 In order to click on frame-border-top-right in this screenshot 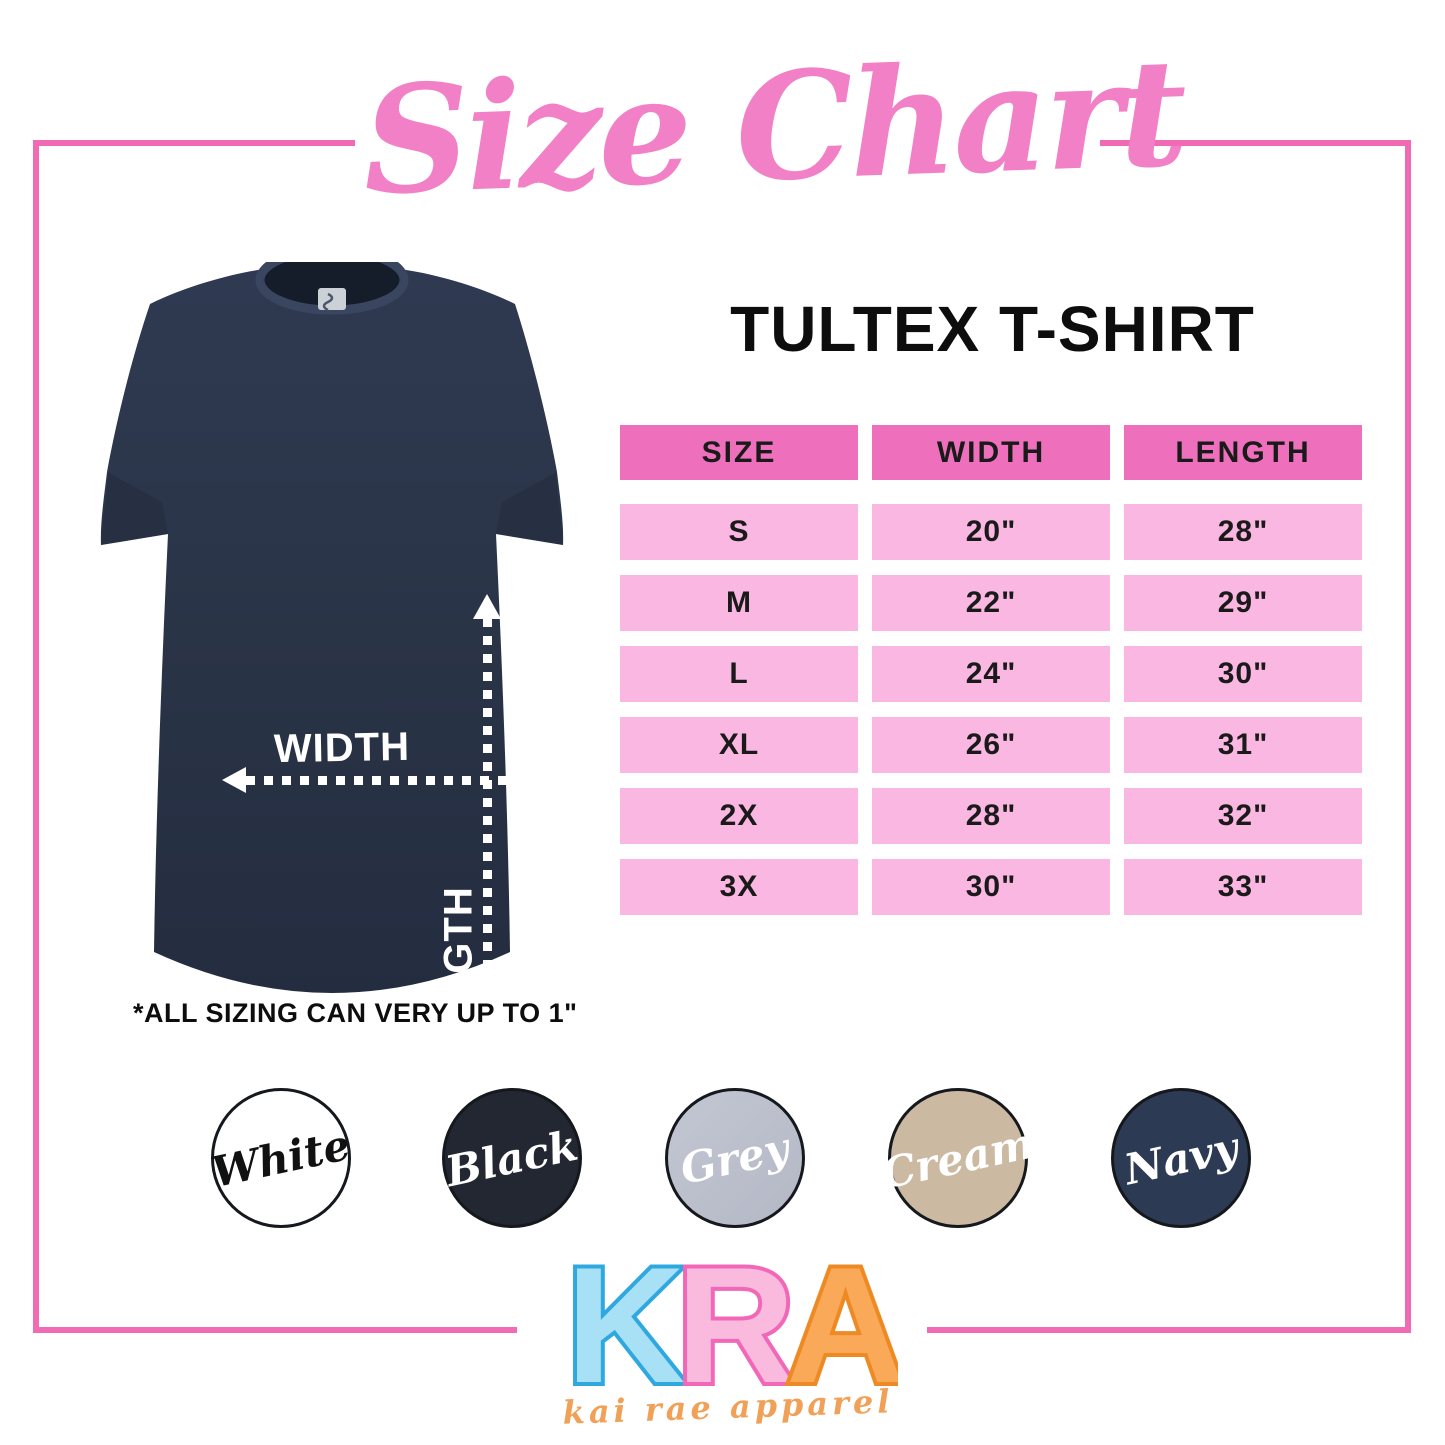, I will do `click(1255, 143)`.